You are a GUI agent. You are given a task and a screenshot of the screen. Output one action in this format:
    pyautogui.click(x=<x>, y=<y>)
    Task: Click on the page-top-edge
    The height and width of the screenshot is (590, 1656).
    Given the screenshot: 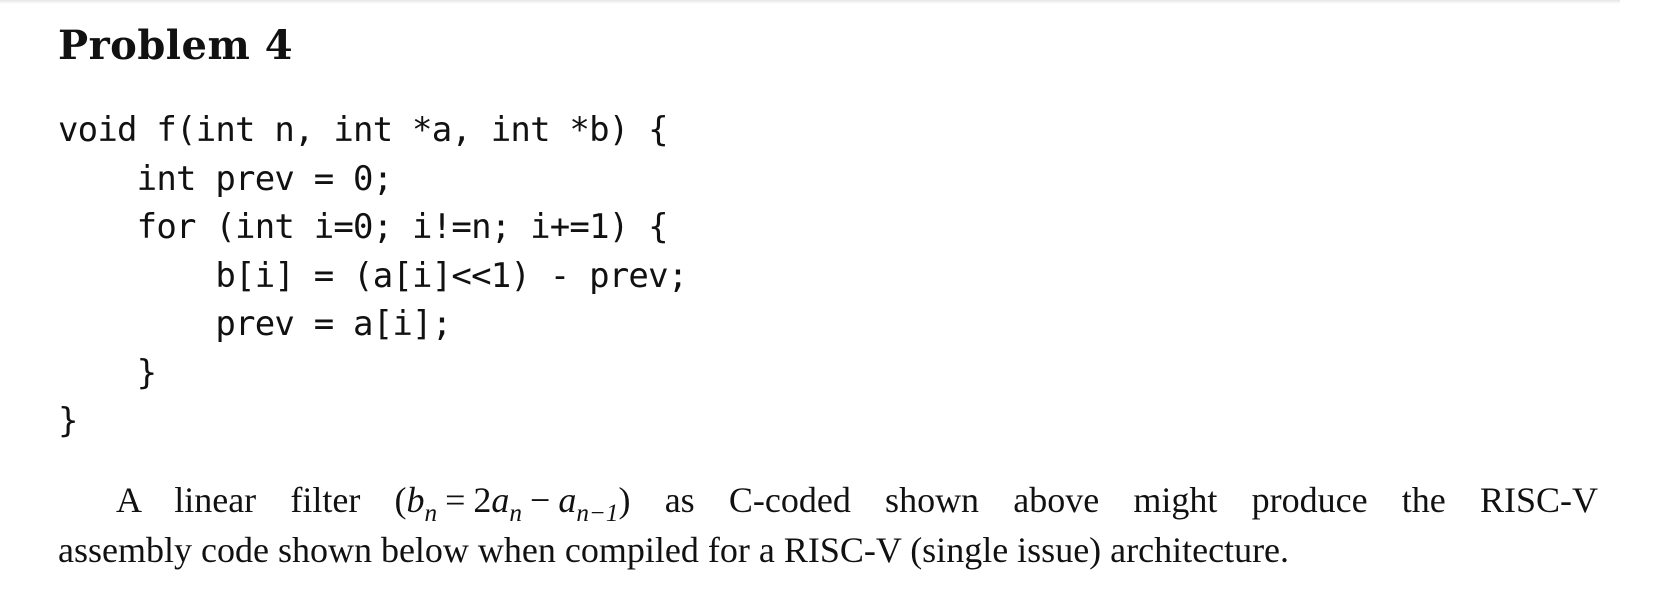 What is the action you would take?
    pyautogui.click(x=810, y=2)
    